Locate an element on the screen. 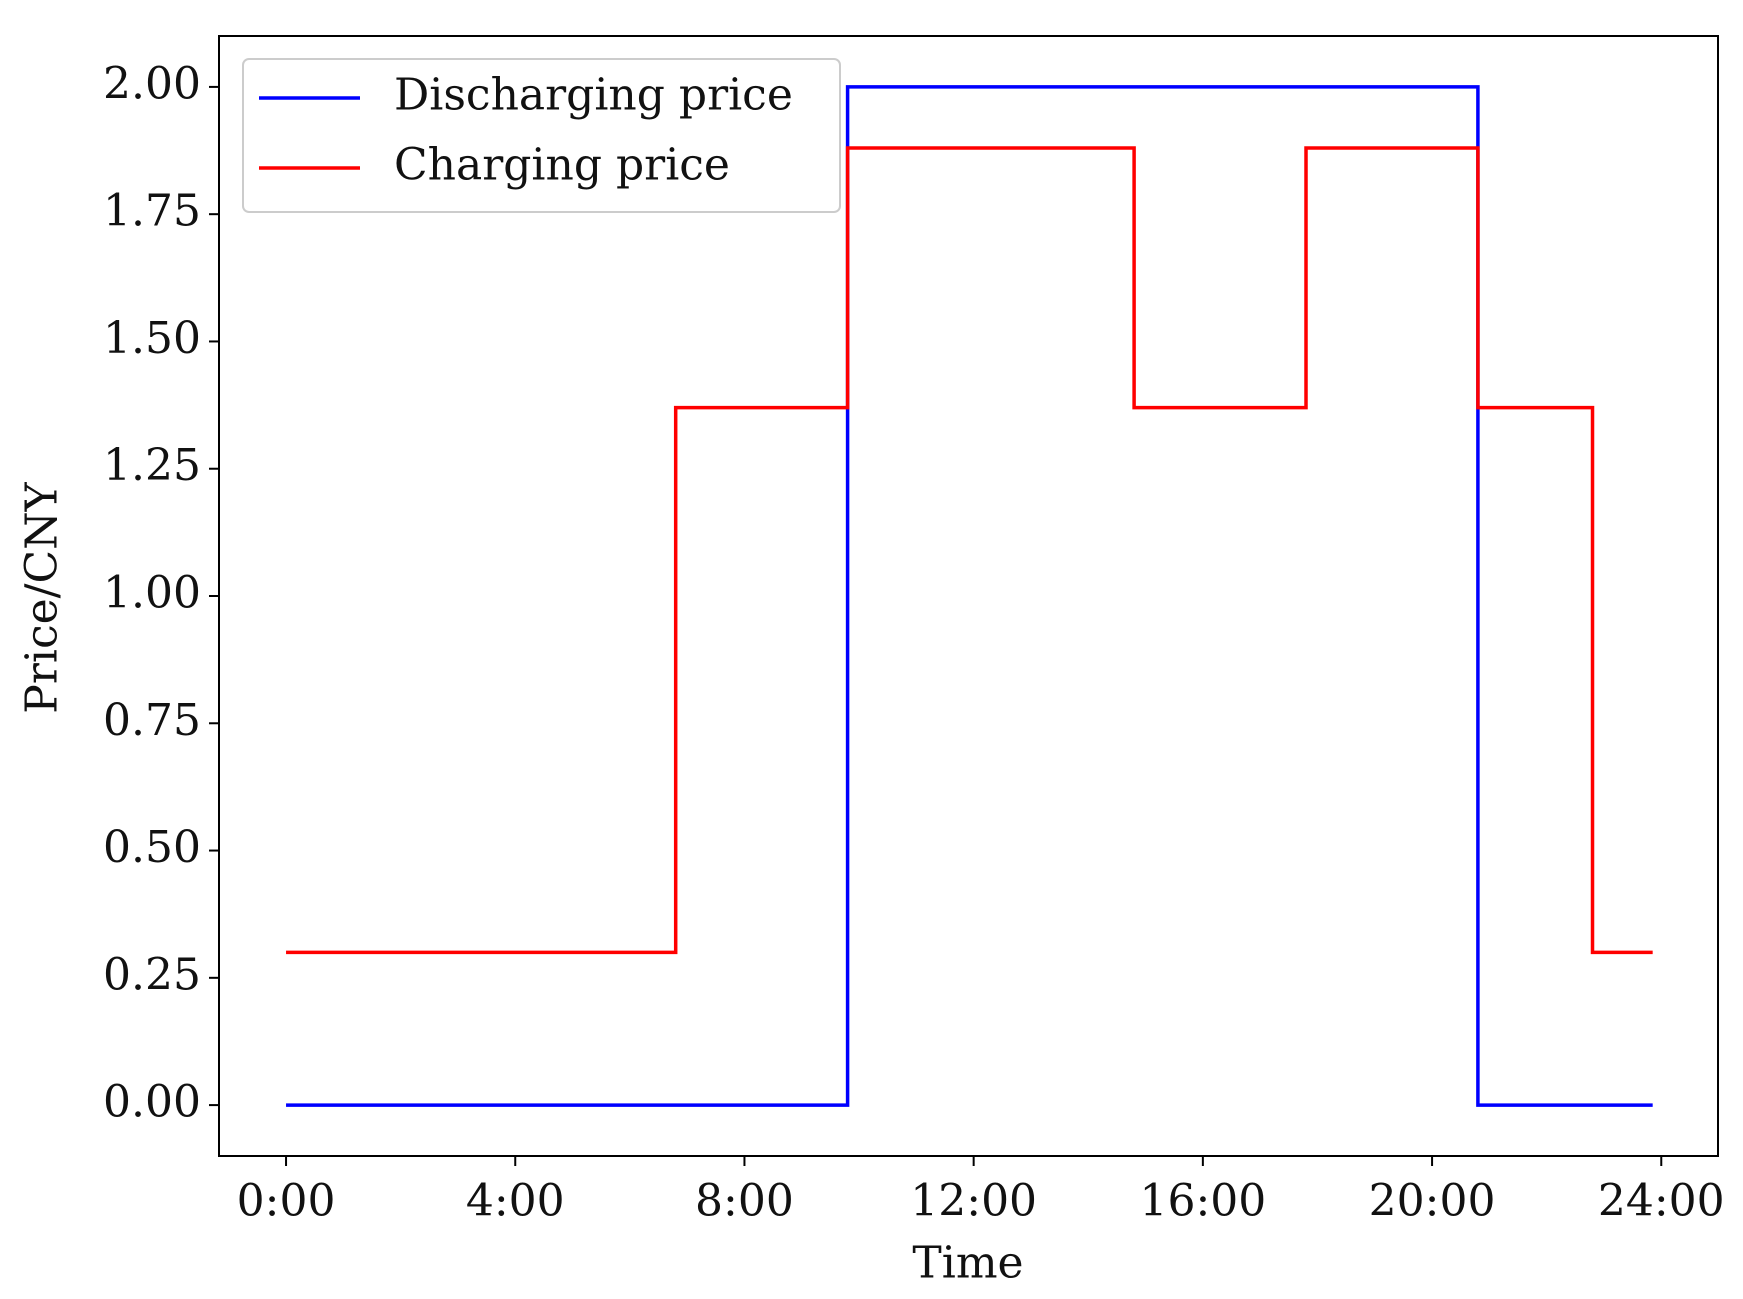 The image size is (1743, 1299). x-tick-label: 20:00 is located at coordinates (1432, 1201).